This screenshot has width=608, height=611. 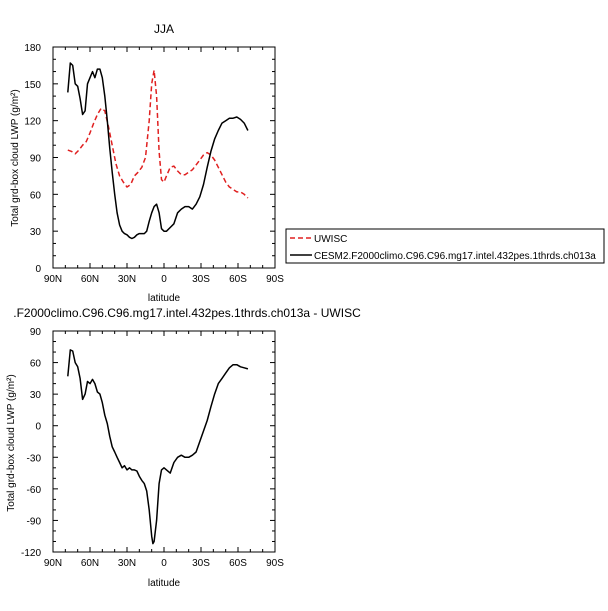 I want to click on top-y-tick-label: 30, so click(x=36, y=232).